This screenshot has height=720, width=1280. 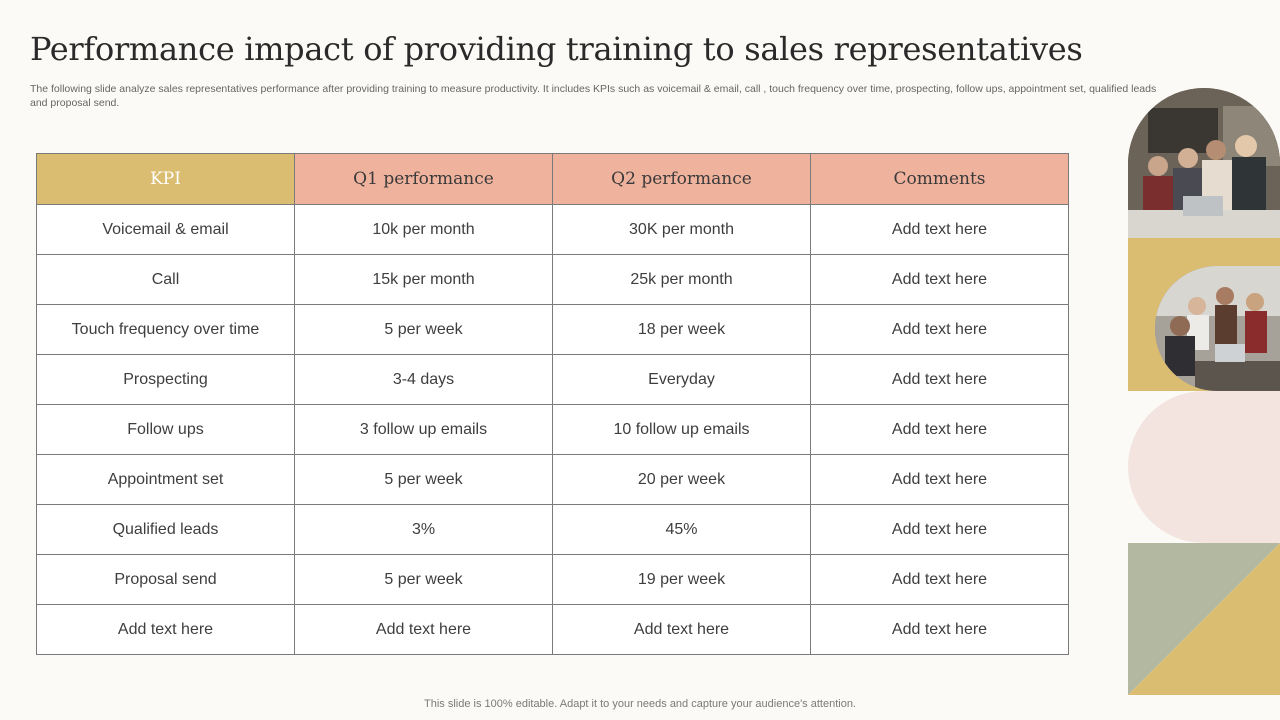 What do you see at coordinates (681, 379) in the screenshot?
I see `cell-q2: Everyday` at bounding box center [681, 379].